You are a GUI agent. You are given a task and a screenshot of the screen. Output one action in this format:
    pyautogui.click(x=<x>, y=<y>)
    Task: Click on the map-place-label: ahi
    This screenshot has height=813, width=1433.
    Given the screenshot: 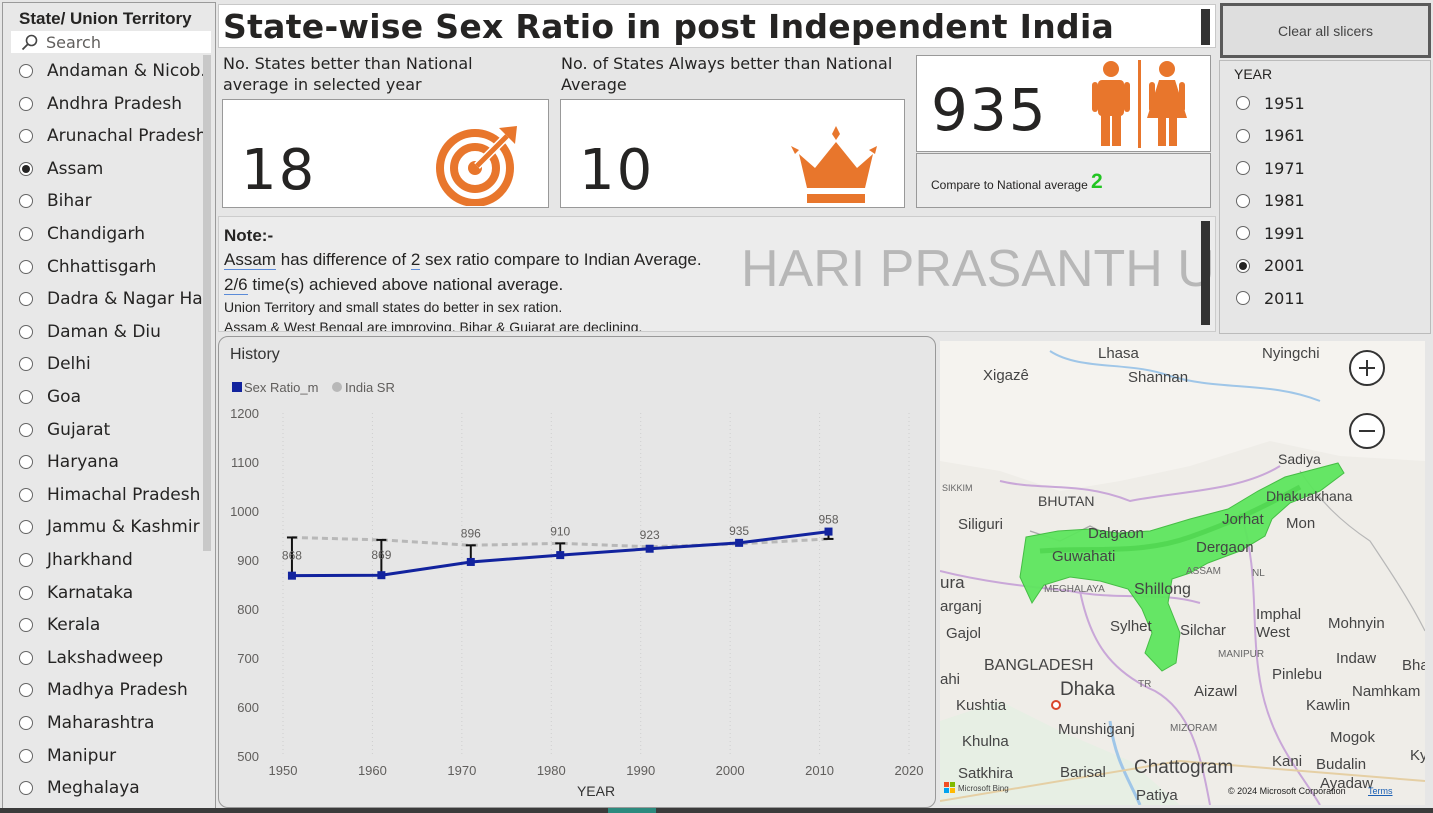 What is the action you would take?
    pyautogui.click(x=950, y=679)
    